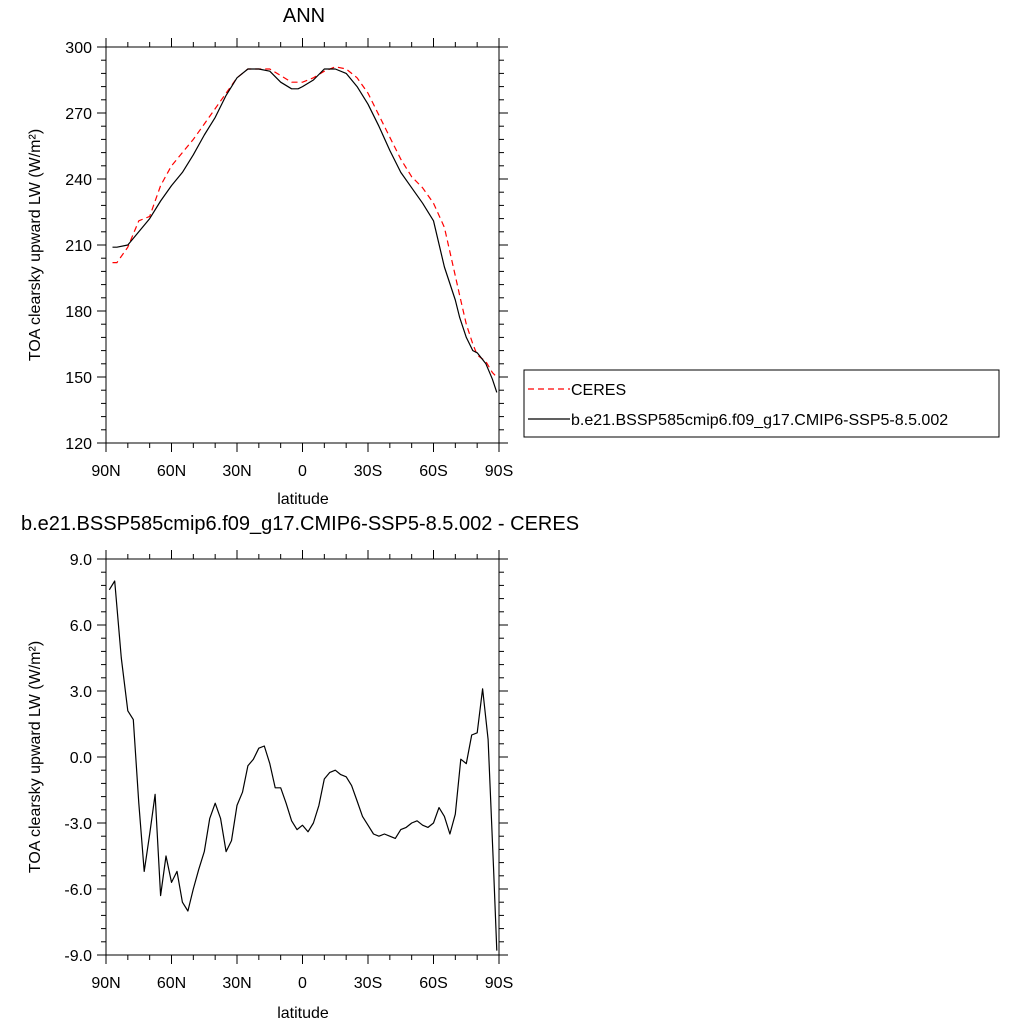 Image resolution: width=1024 pixels, height=1024 pixels. I want to click on y-tick-label: 9.0, so click(81, 560).